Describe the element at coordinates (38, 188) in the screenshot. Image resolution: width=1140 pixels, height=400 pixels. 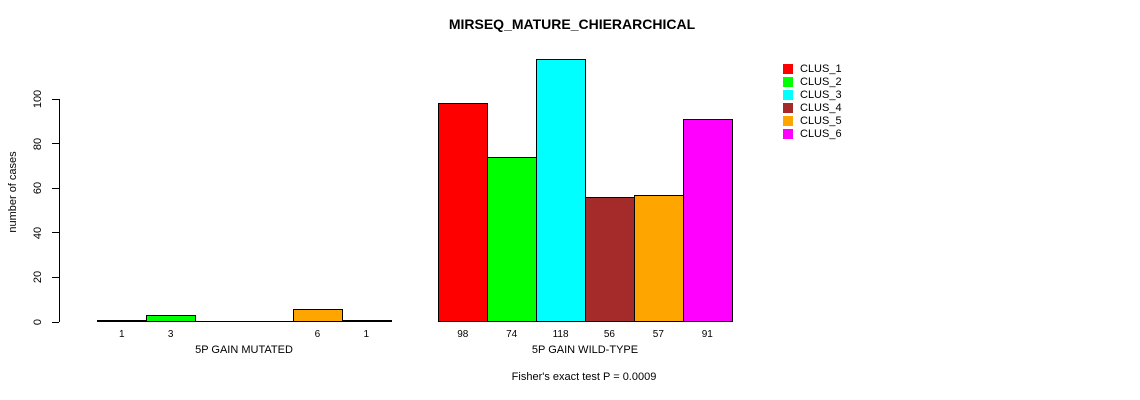
I see `y-tick-label: 60` at that location.